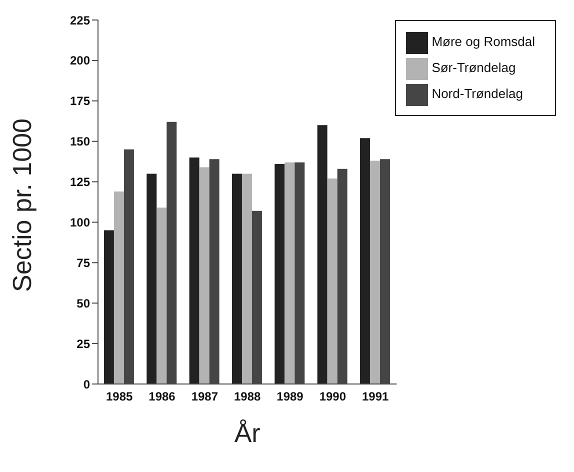 The width and height of the screenshot is (574, 472). Describe the element at coordinates (332, 397) in the screenshot. I see `x-tick-label: 1990` at that location.